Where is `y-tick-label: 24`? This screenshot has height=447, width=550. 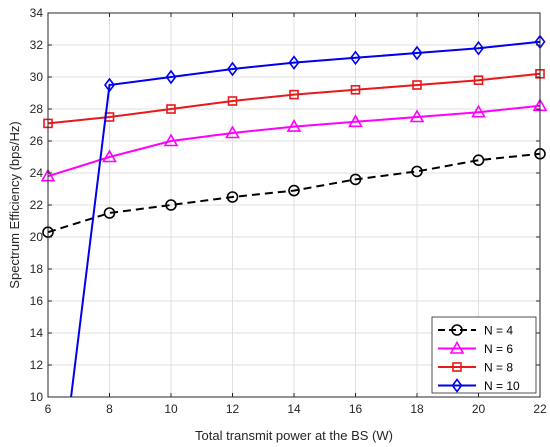
y-tick-label: 24 is located at coordinates (37, 173).